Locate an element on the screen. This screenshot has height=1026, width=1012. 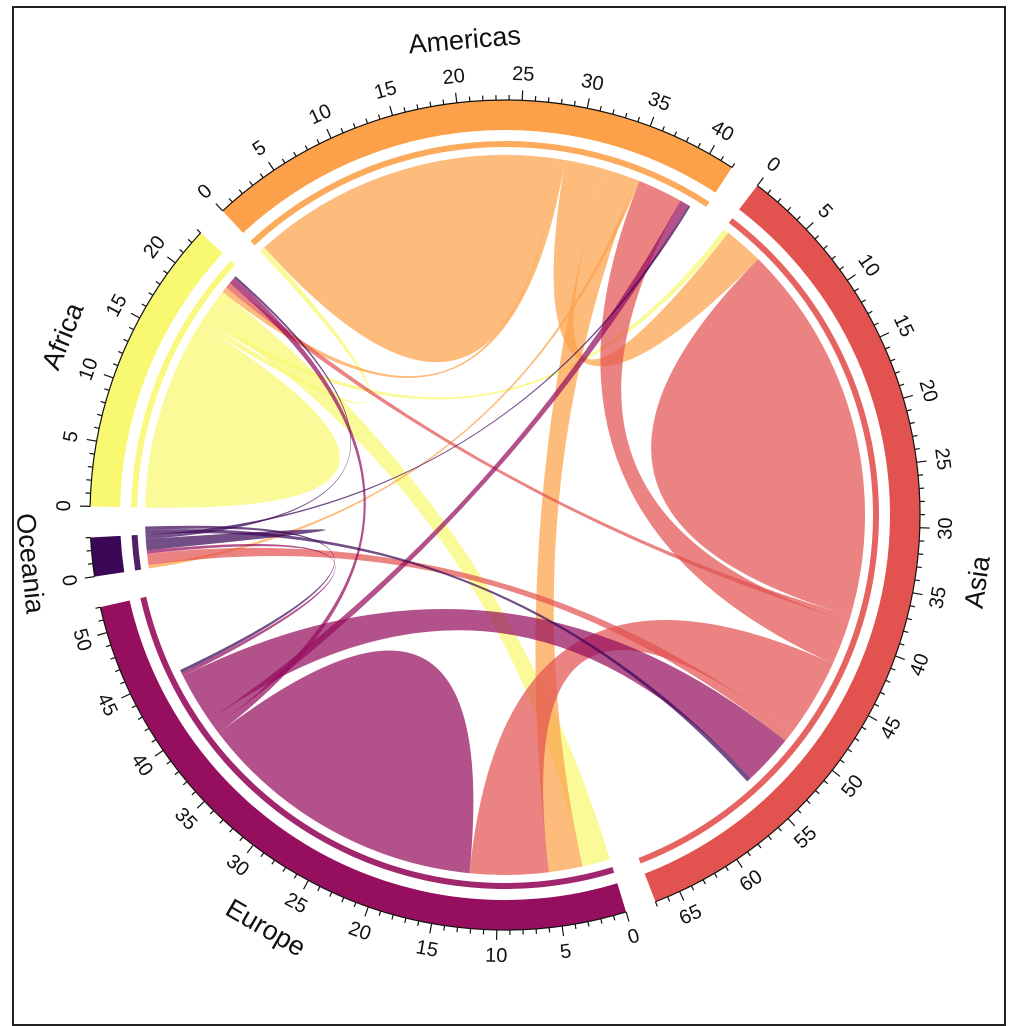
tick-label-europe: 45 is located at coordinates (106, 705).